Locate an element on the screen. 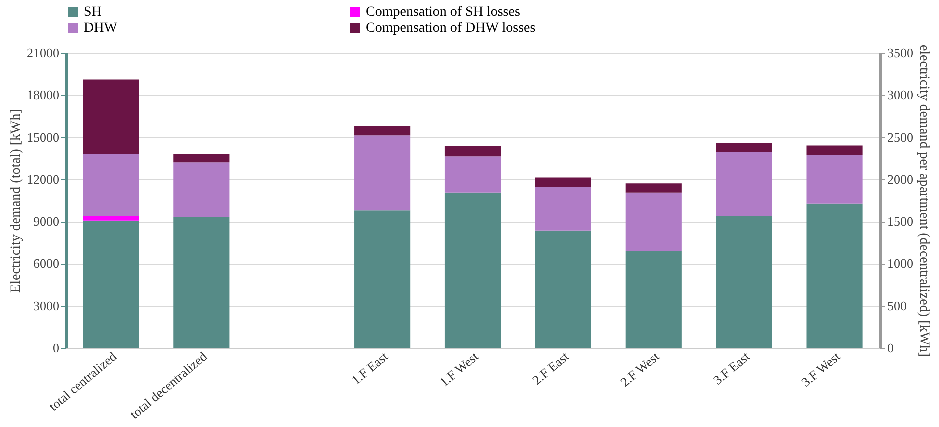  y-tick-label: 3000 is located at coordinates (47, 306).